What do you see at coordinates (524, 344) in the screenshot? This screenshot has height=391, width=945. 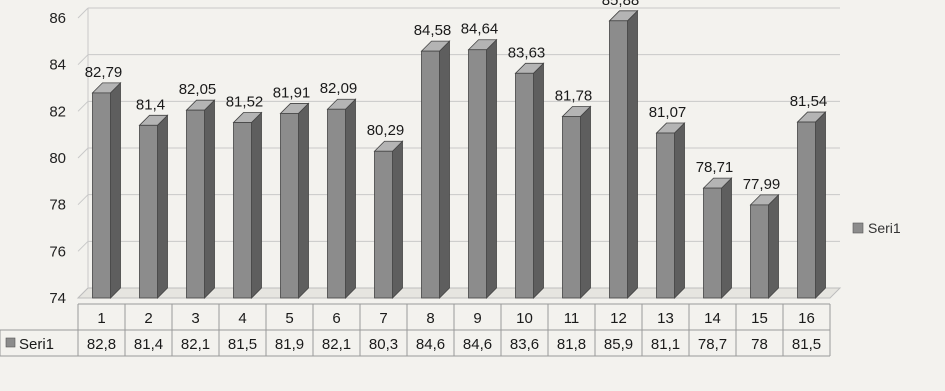 I see `table-value: 83,6` at bounding box center [524, 344].